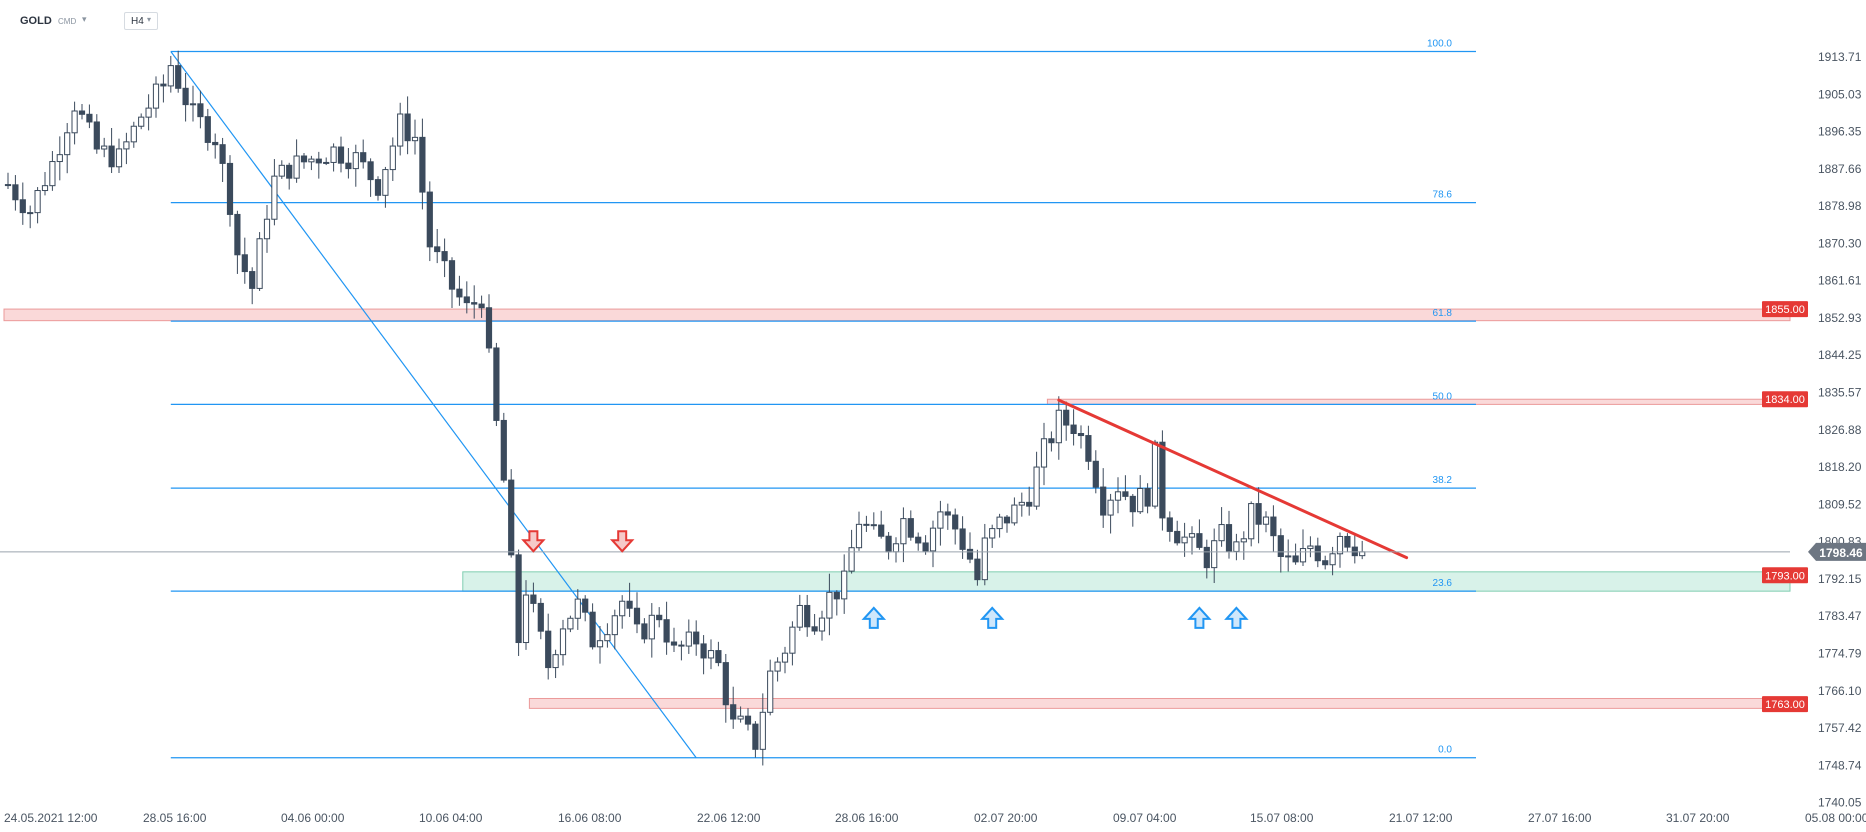 This screenshot has height=832, width=1866. Describe the element at coordinates (1560, 818) in the screenshot. I see `x-tick-label: 27.07 16:00` at that location.